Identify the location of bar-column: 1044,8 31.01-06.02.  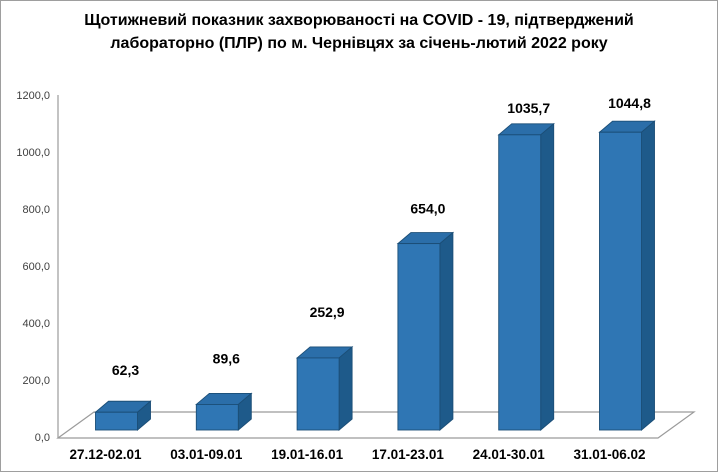
(614, 278).